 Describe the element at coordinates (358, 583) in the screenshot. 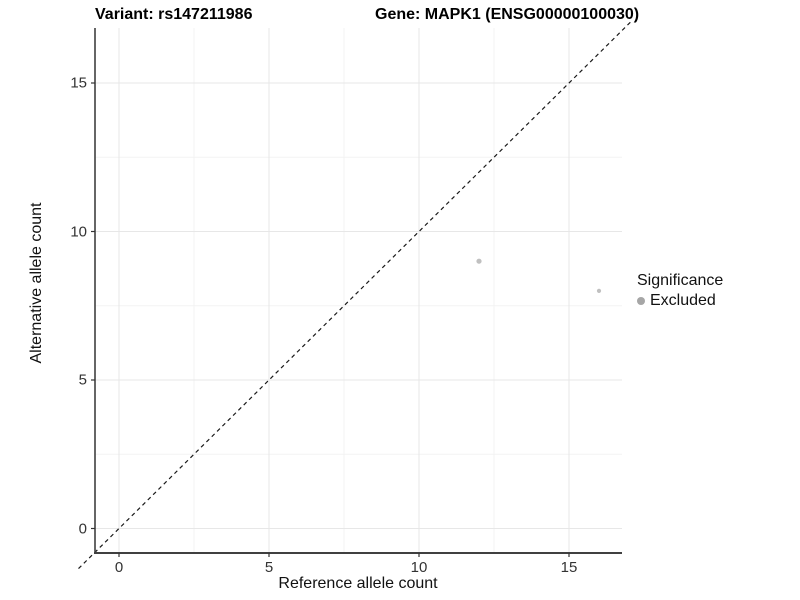

I see `x-axis-title: Reference allele count` at that location.